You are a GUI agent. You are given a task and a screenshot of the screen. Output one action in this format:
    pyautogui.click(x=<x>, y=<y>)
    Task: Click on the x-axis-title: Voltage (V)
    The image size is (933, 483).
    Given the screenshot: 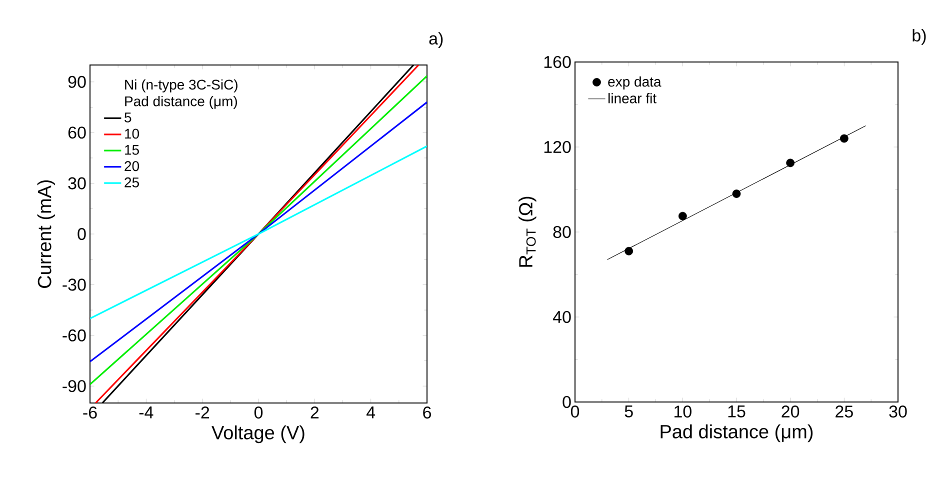 What is the action you would take?
    pyautogui.click(x=258, y=434)
    